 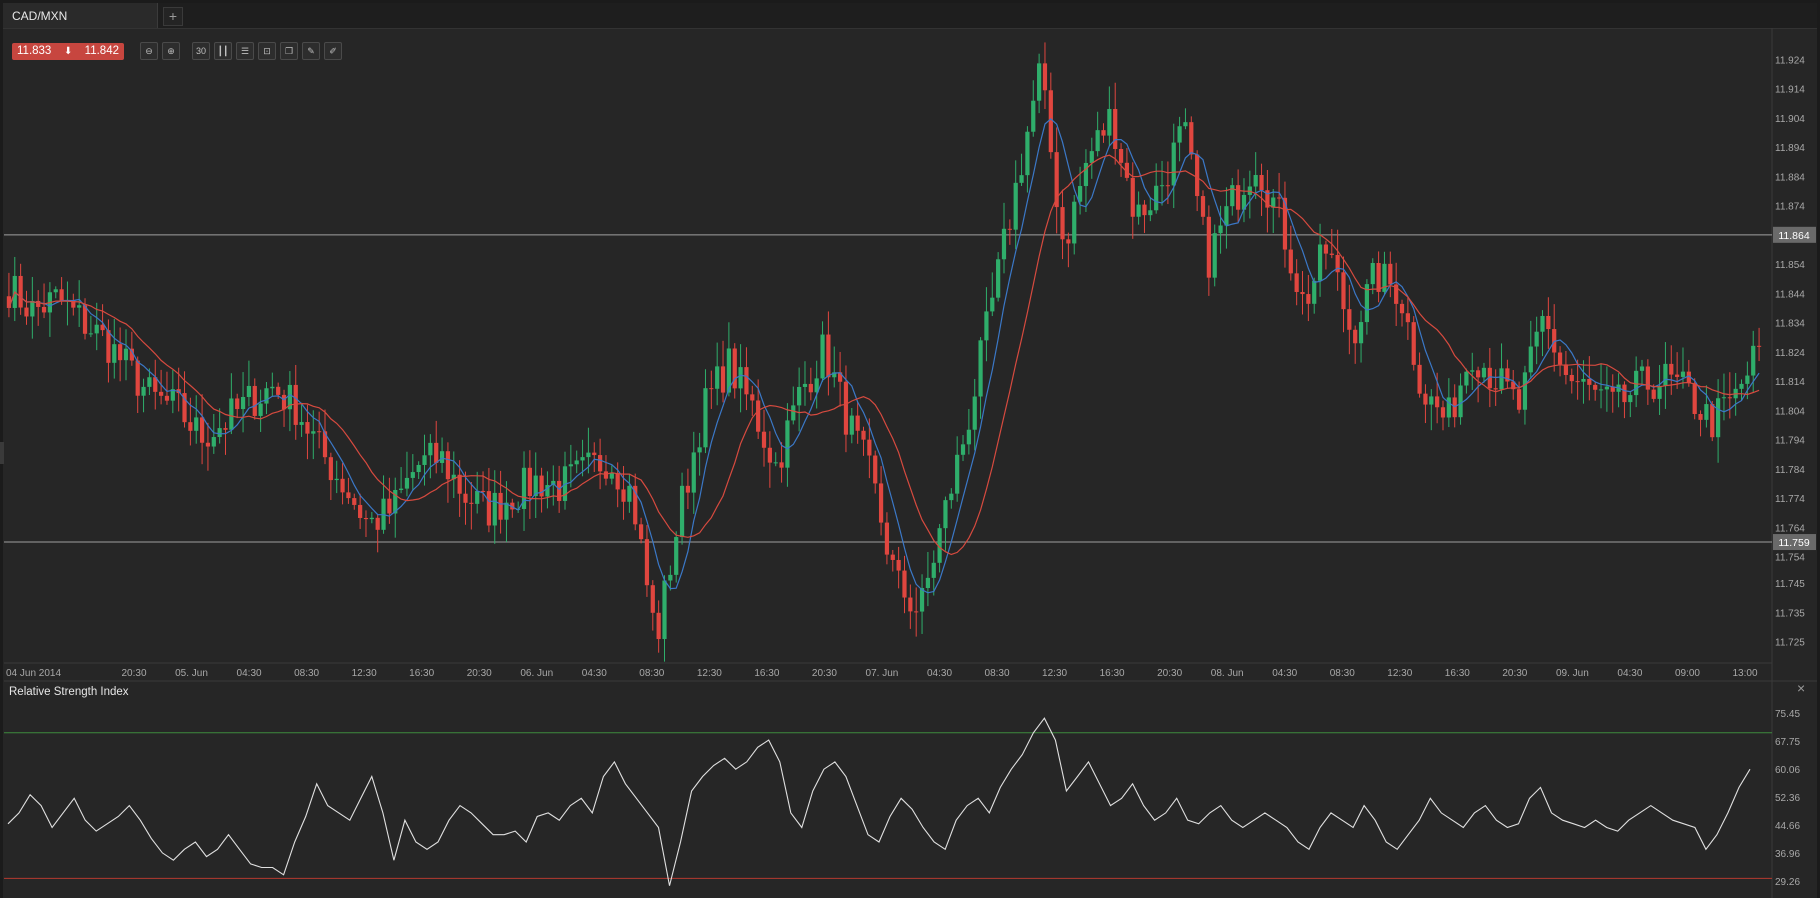 I want to click on tab-label: CAD/MXN, so click(x=40, y=16).